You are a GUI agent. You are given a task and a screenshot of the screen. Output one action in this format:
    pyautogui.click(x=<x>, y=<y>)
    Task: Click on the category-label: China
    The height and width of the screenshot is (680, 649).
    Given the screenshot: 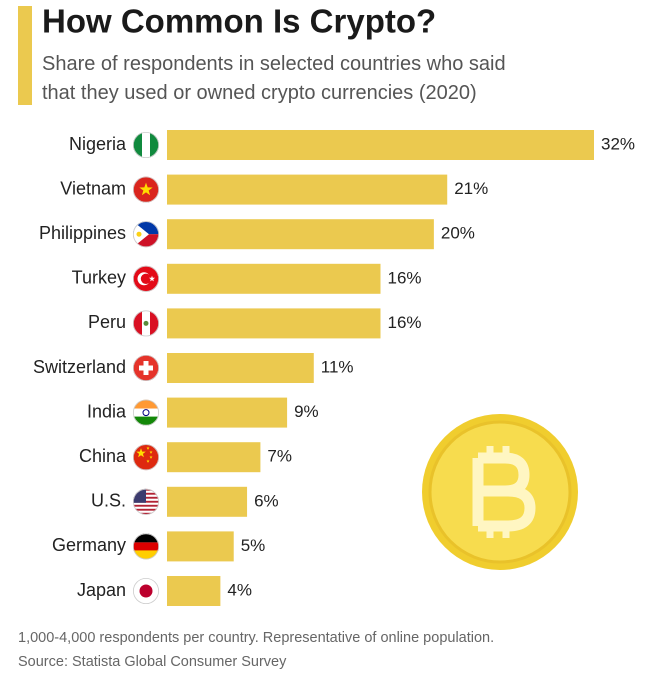 What is the action you would take?
    pyautogui.click(x=103, y=456)
    